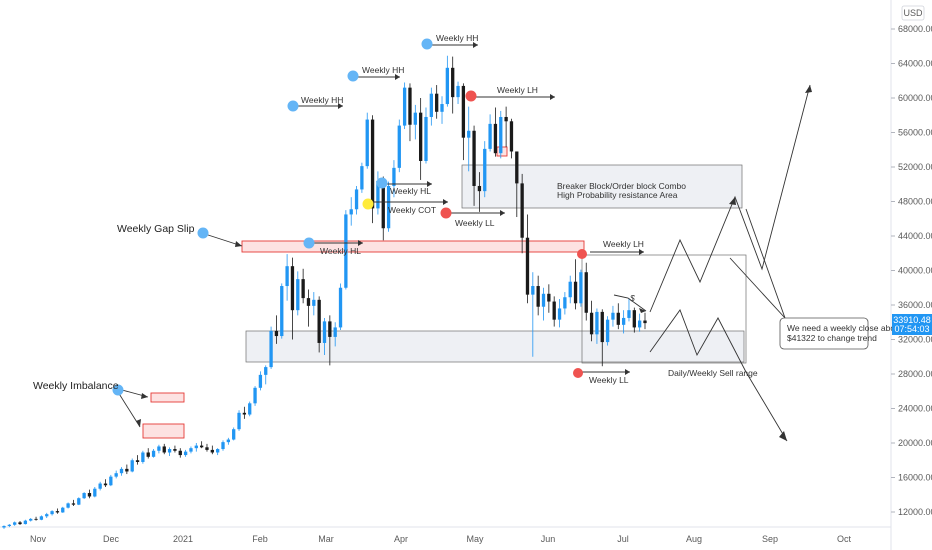 Image resolution: width=932 pixels, height=550 pixels. What do you see at coordinates (915, 340) in the screenshot?
I see `y-tick-label: 32000.00` at bounding box center [915, 340].